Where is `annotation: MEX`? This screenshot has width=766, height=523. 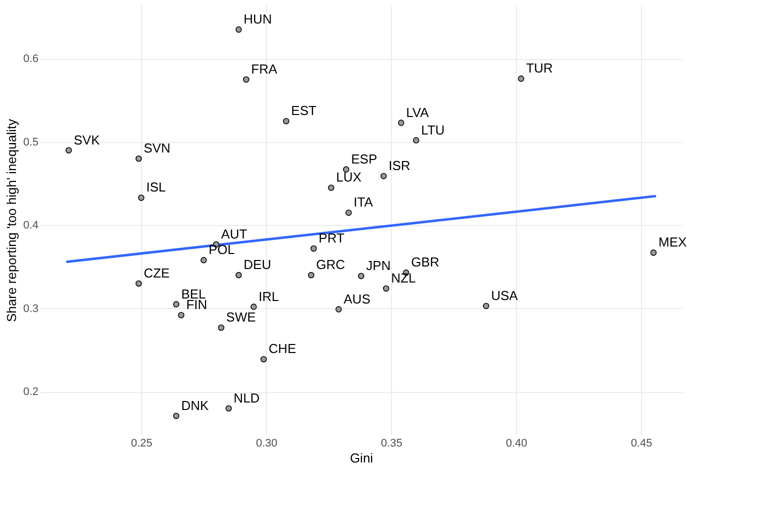 annotation: MEX is located at coordinates (673, 242).